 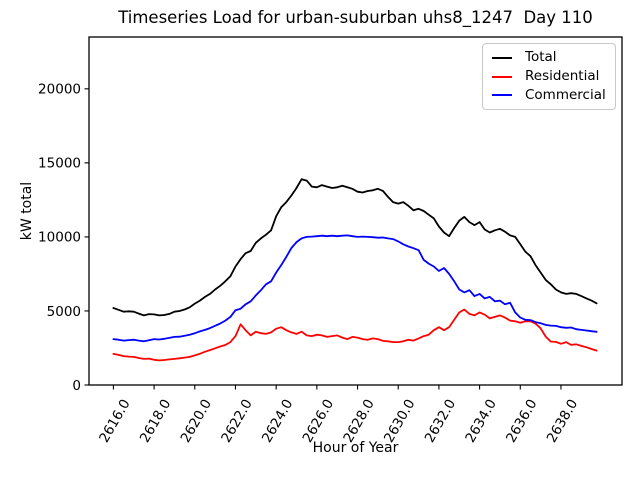 What do you see at coordinates (318, 421) in the screenshot?
I see `x-tick-label: 2626.0` at bounding box center [318, 421].